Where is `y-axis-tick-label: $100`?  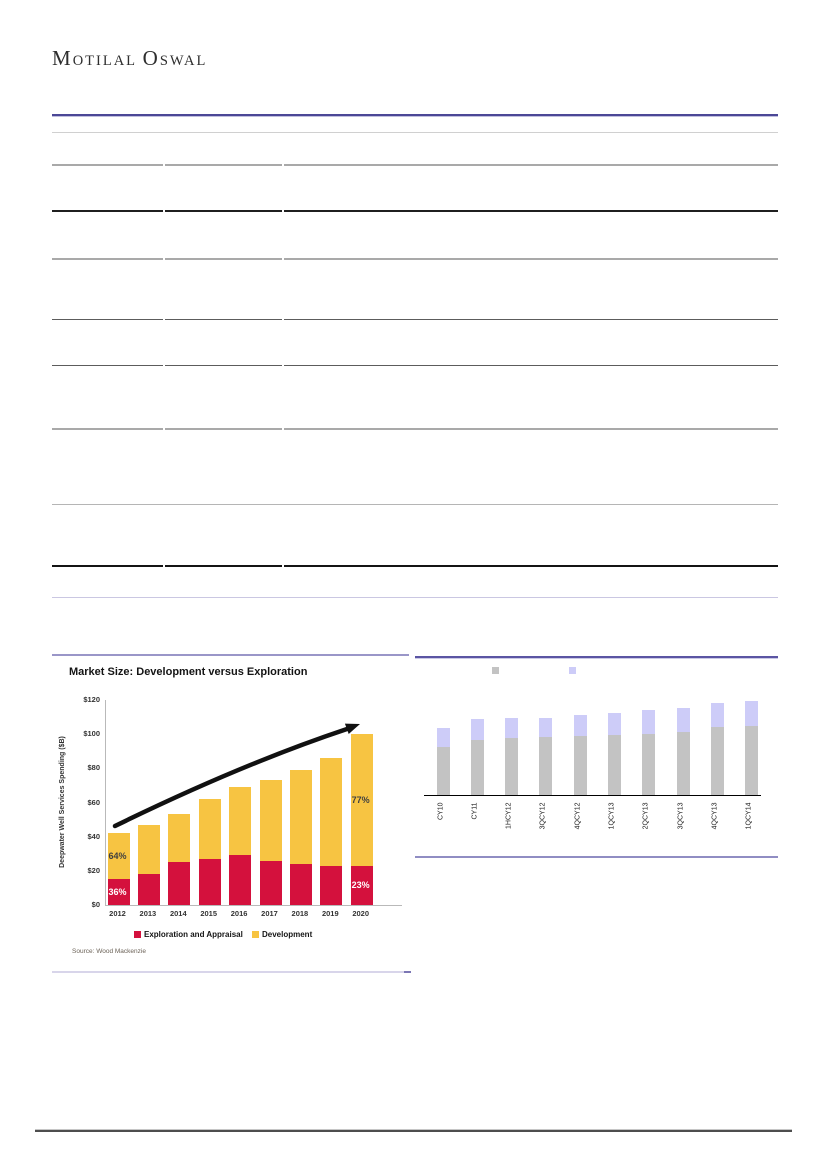
y-axis-tick-label: $100 is located at coordinates (91, 734).